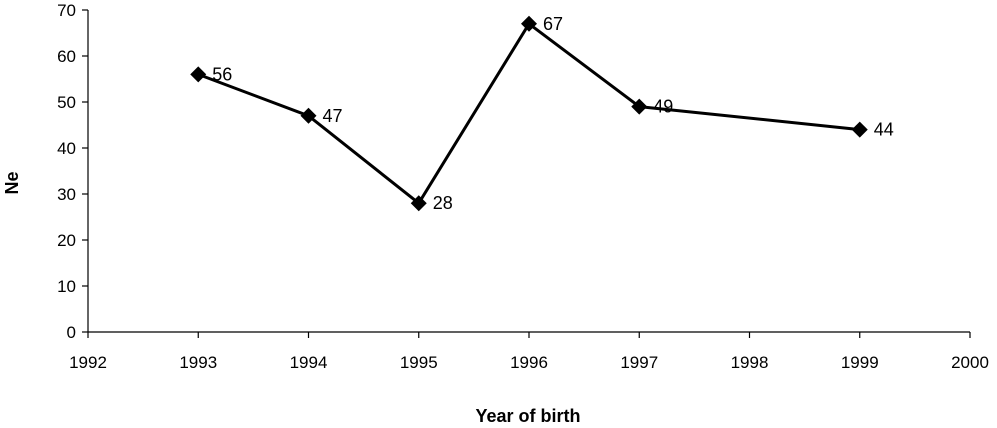 This screenshot has height=428, width=997. Describe the element at coordinates (88, 362) in the screenshot. I see `x-tick-label: 1992` at that location.